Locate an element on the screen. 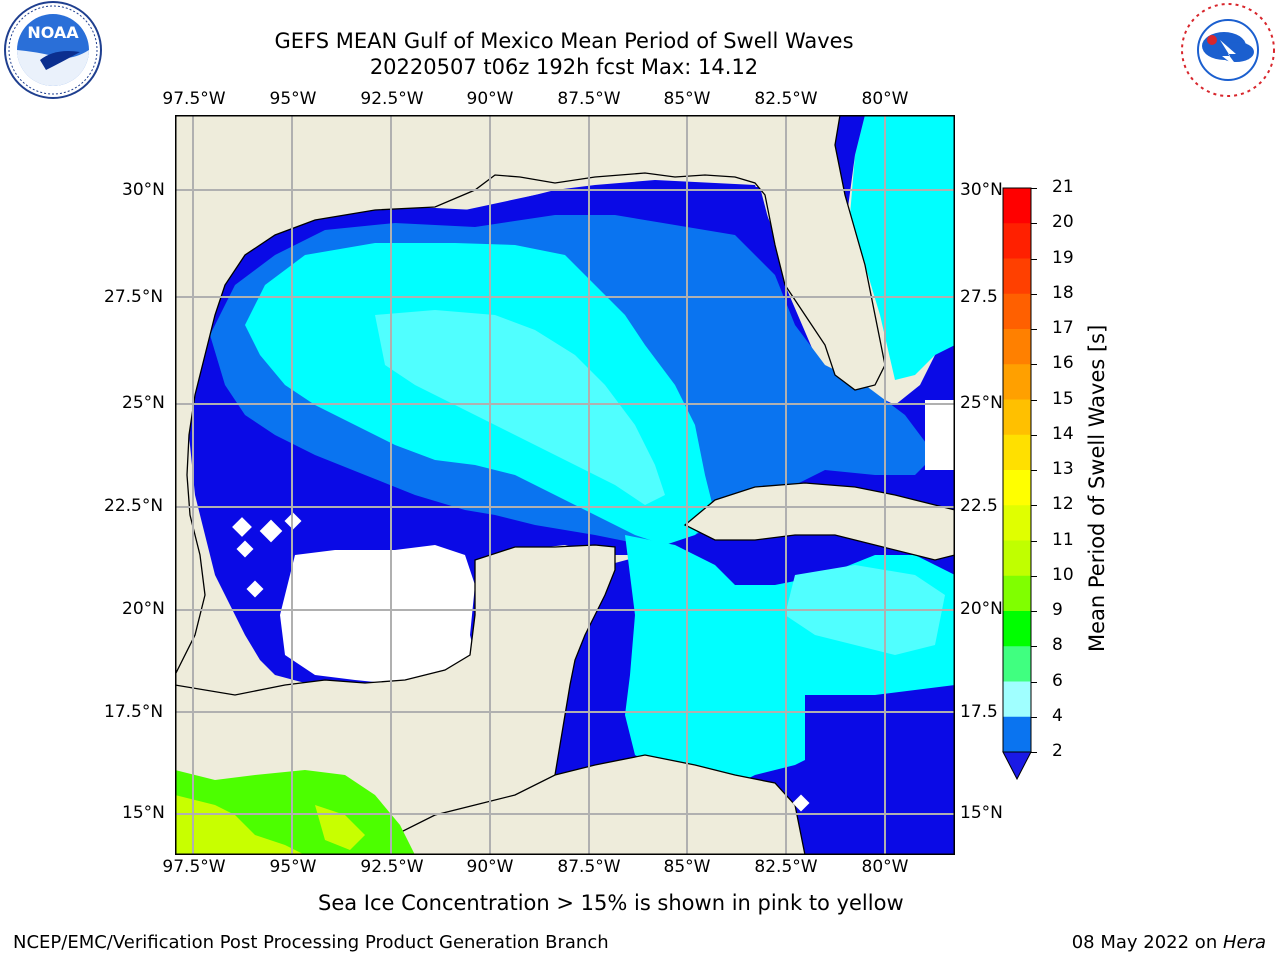 The height and width of the screenshot is (960, 1280). lat-label-left: 27.5°N is located at coordinates (134, 297).